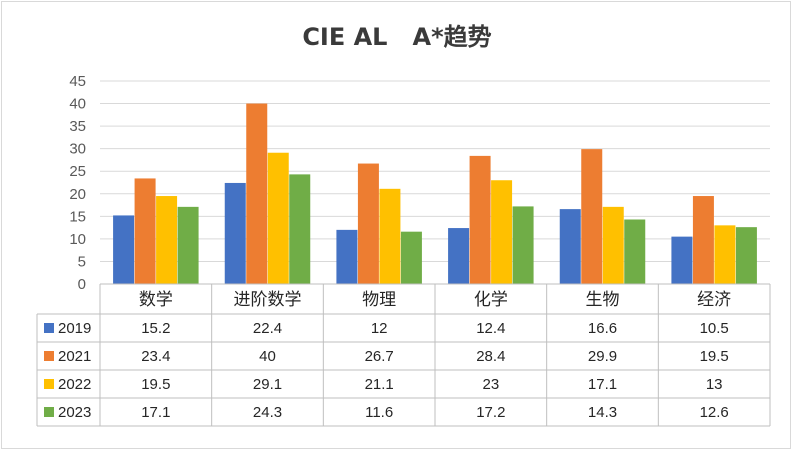  What do you see at coordinates (267, 412) in the screenshot?
I see `data-label: 24.3` at bounding box center [267, 412].